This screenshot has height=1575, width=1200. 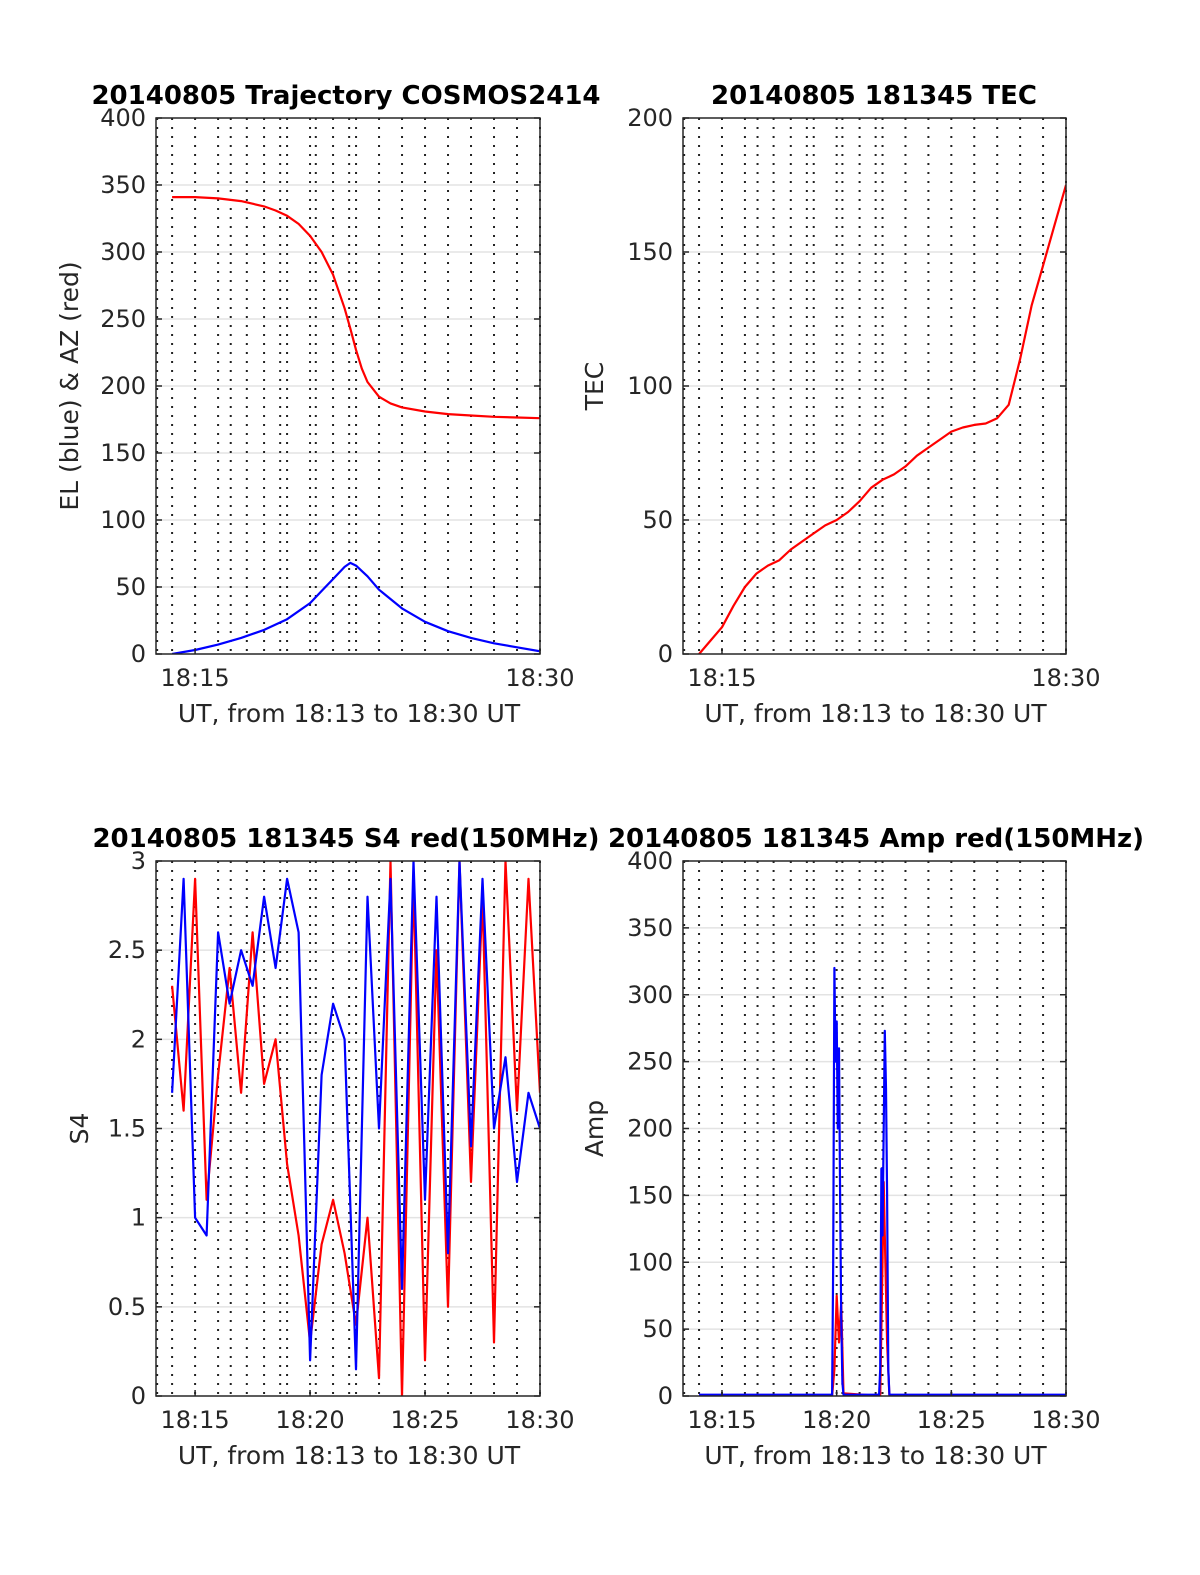 What do you see at coordinates (127, 1129) in the screenshot?
I see `y-tick-label: 1.5` at bounding box center [127, 1129].